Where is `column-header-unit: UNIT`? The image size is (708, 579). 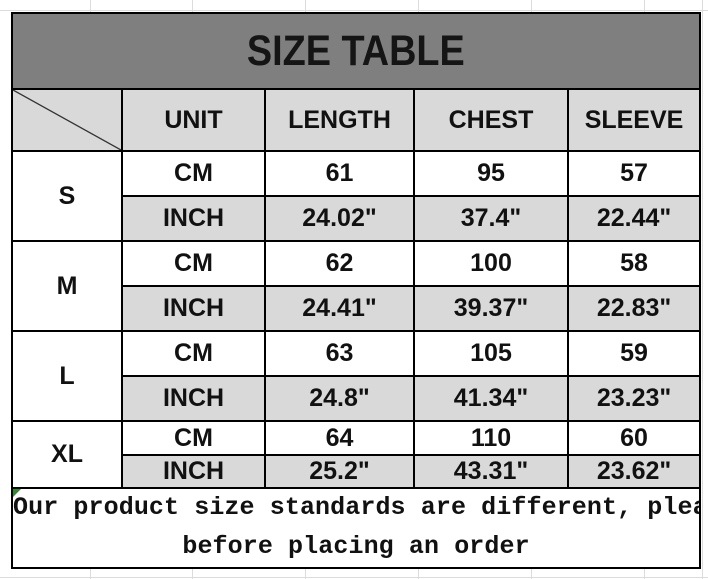 column-header-unit: UNIT is located at coordinates (193, 120).